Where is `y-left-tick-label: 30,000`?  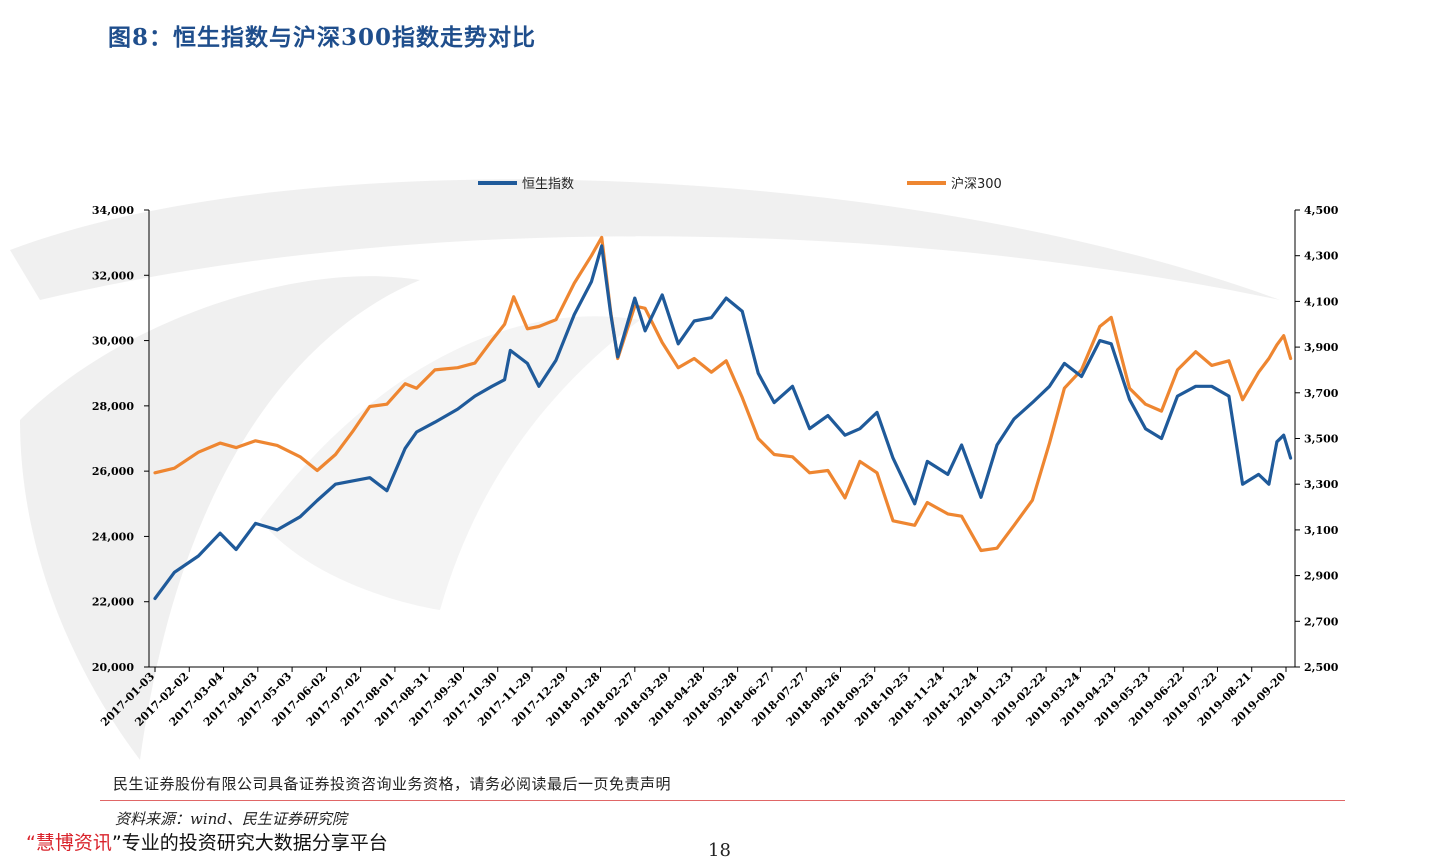
y-left-tick-label: 30,000 is located at coordinates (113, 341).